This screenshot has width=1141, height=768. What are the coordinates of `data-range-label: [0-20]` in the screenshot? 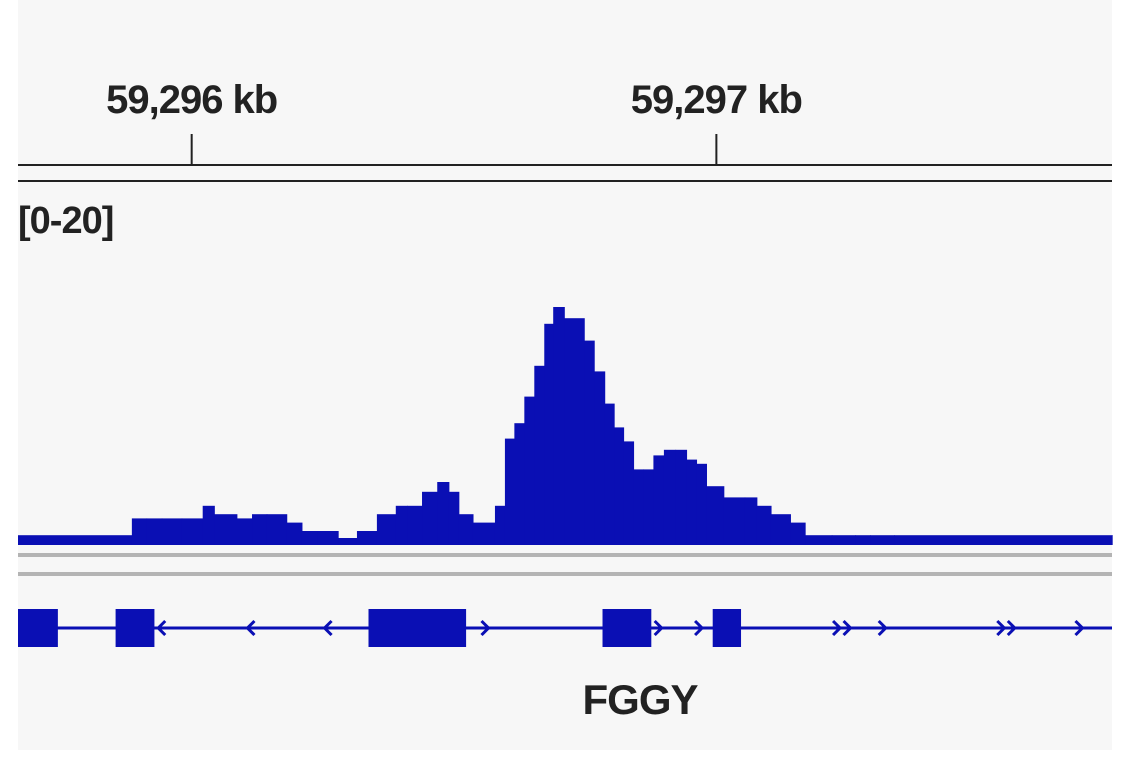 It's located at (66, 221).